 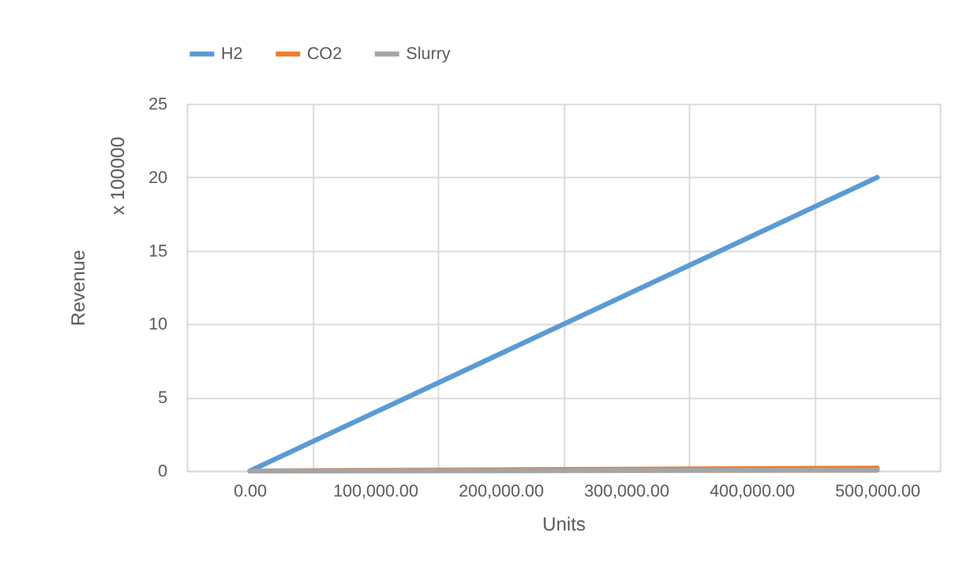 What do you see at coordinates (79, 288) in the screenshot?
I see `y-axis-title: Revenue` at bounding box center [79, 288].